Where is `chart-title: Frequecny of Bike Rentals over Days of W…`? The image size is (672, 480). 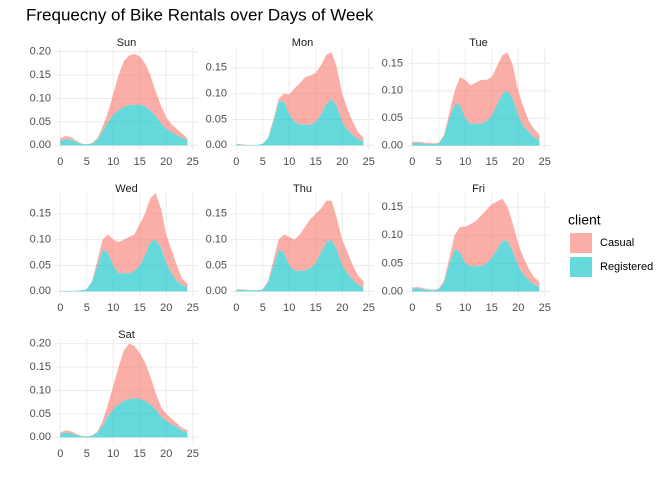 chart-title: Frequecny of Bike Rentals over Days of W… is located at coordinates (200, 14).